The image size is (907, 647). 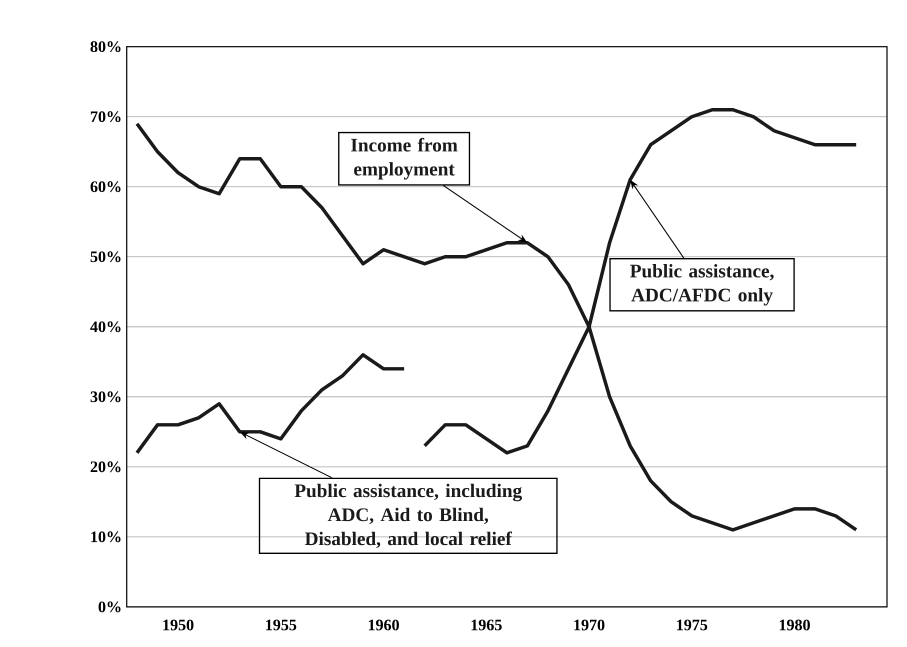 What do you see at coordinates (795, 625) in the screenshot?
I see `x-tick-label: 1980` at bounding box center [795, 625].